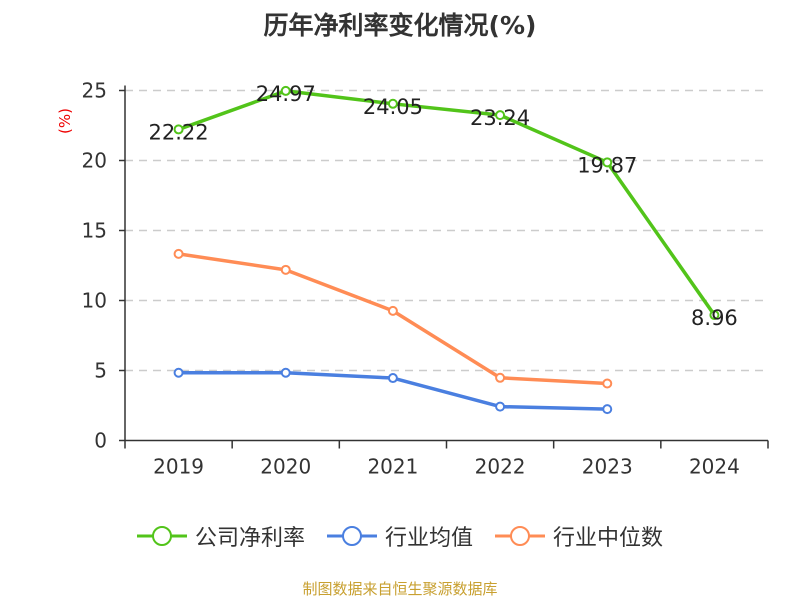  What do you see at coordinates (94, 91) in the screenshot?
I see `y-tick-label: 25` at bounding box center [94, 91].